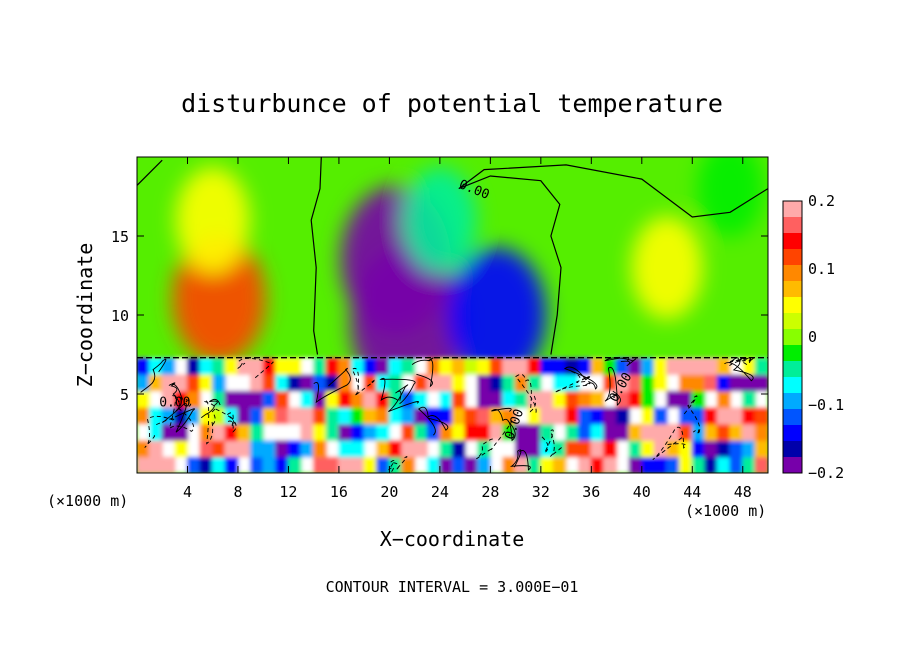 The width and height of the screenshot is (904, 654). Describe the element at coordinates (120, 316) in the screenshot. I see `y-tick-label: 10` at that location.